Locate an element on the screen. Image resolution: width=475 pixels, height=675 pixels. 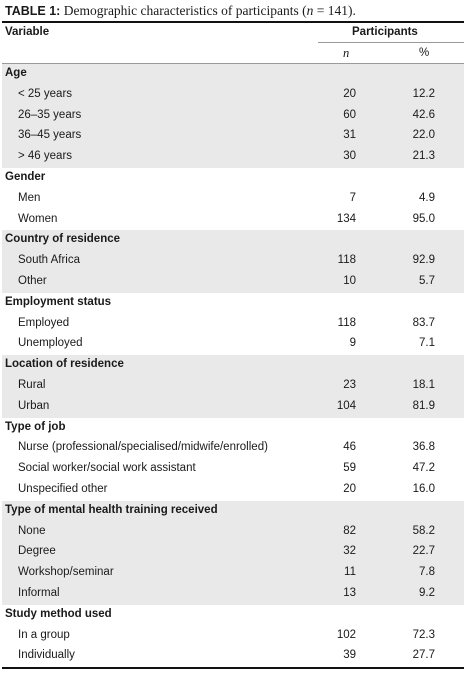
row-n-value: 31 is located at coordinates (349, 135).